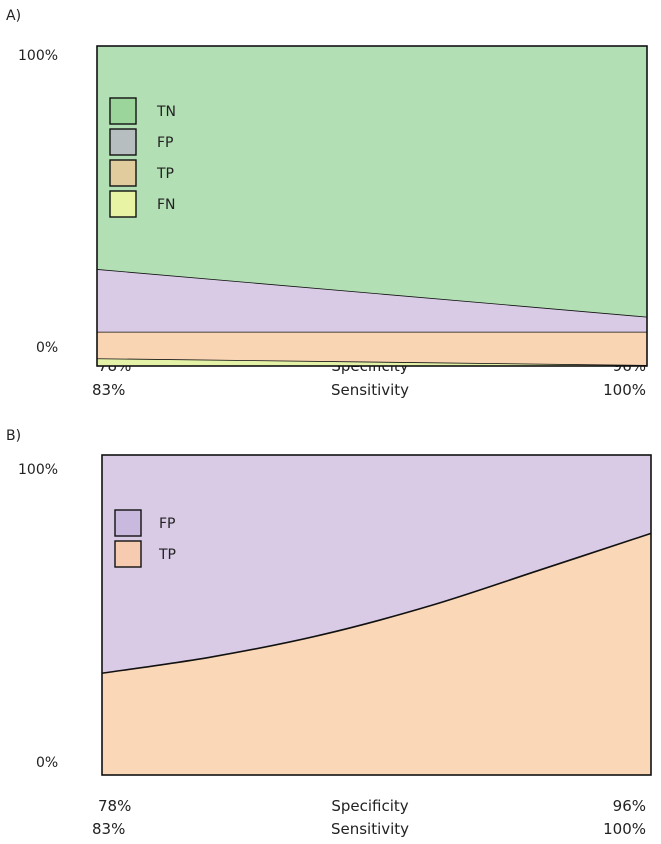 The width and height of the screenshot is (661, 844). I want to click on panel-a-legend-label-fp: FP, so click(165, 143).